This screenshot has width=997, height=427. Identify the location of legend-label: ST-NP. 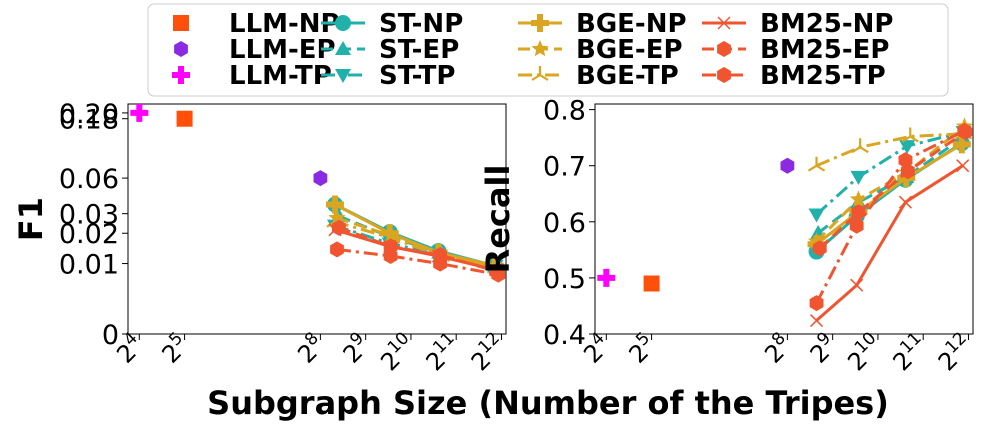
(421, 24).